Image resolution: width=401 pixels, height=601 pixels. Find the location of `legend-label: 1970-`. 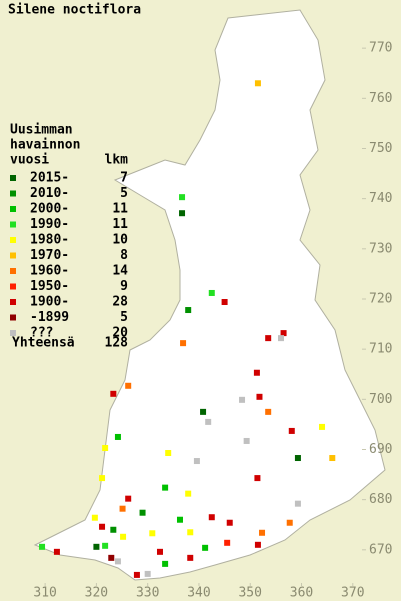

legend-label: 1970- is located at coordinates (49, 255).